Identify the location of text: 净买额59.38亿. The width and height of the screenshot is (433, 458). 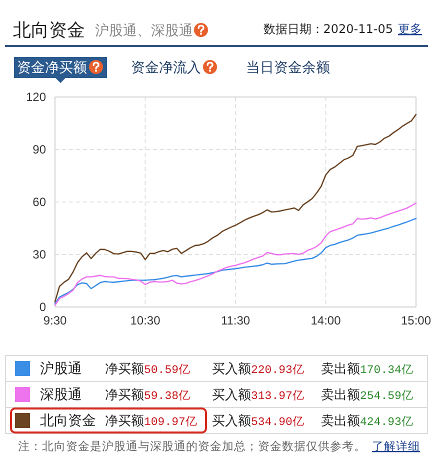
(148, 395).